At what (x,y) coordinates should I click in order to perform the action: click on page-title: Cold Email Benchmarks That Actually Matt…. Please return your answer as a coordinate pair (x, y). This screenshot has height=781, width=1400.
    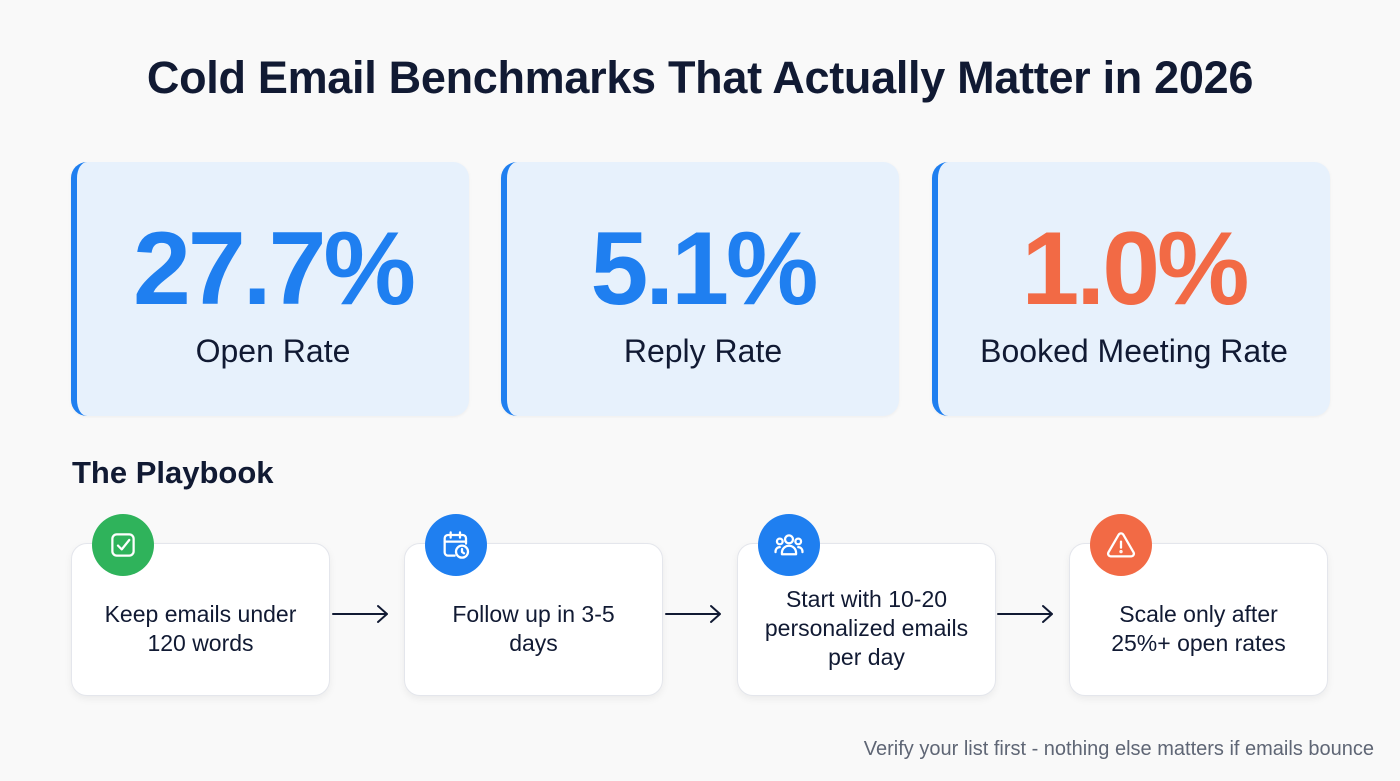
    Looking at the image, I should click on (700, 77).